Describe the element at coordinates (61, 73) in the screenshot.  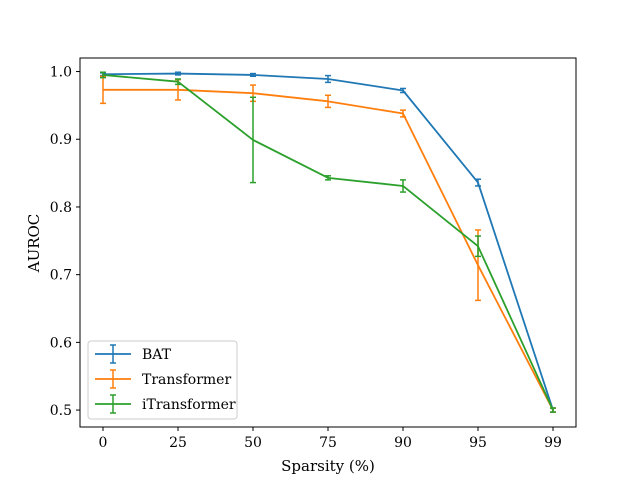
I see `y-tick-label: 1.0` at that location.